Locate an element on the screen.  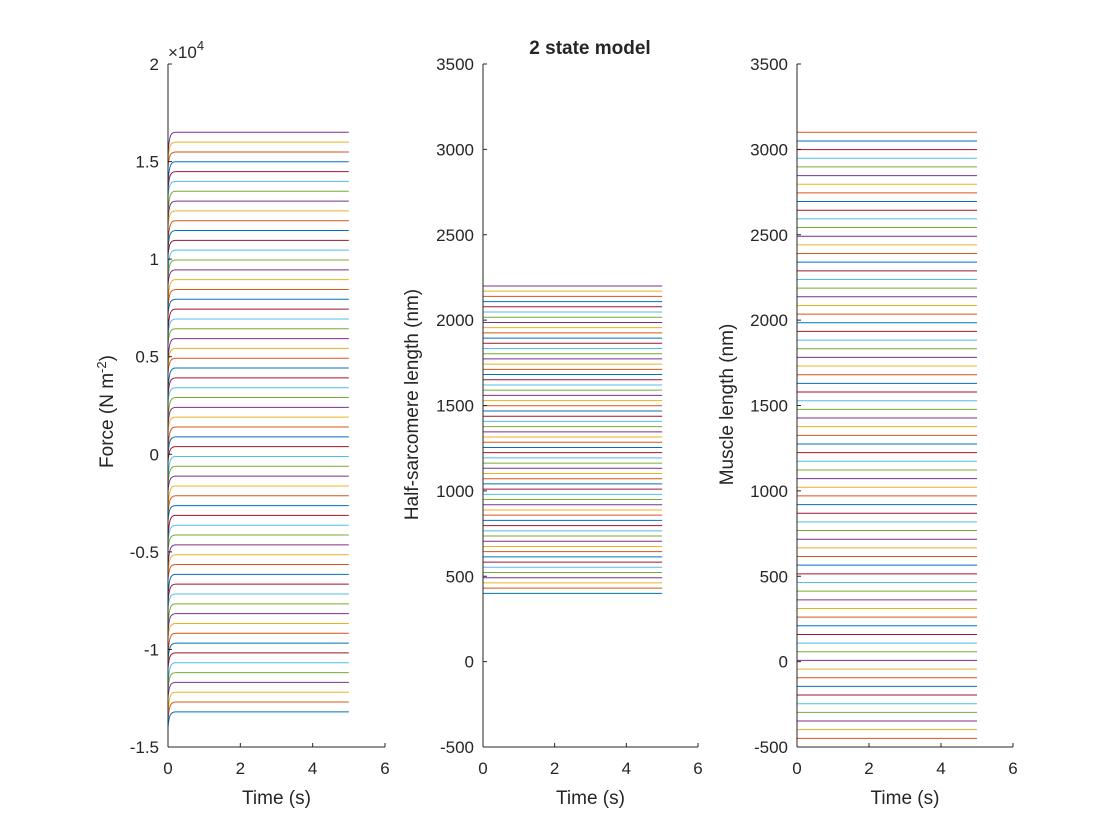
y-axis-label: Muscle length (nm) is located at coordinates (727, 405).